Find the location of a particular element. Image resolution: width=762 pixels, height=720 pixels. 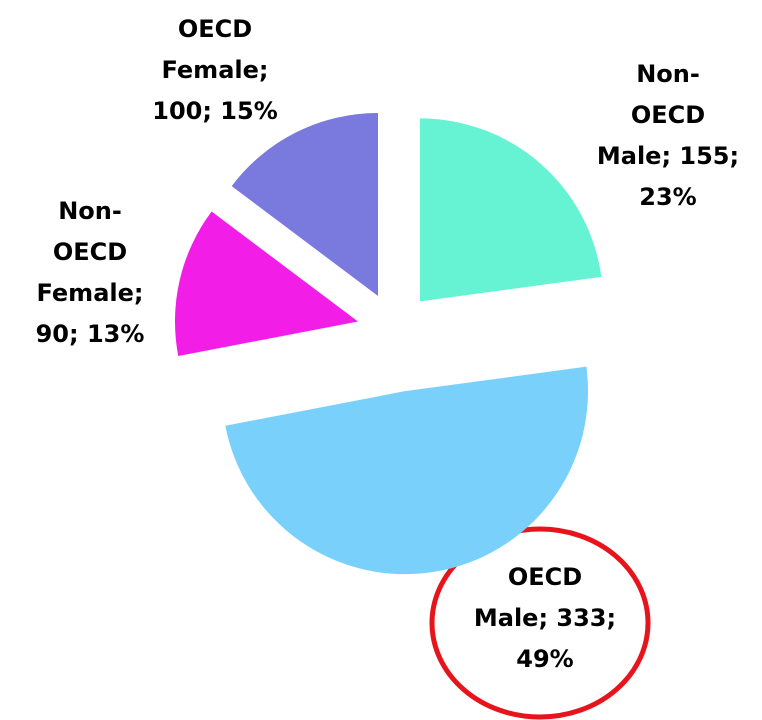

label-line: Male; 155; is located at coordinates (668, 156).